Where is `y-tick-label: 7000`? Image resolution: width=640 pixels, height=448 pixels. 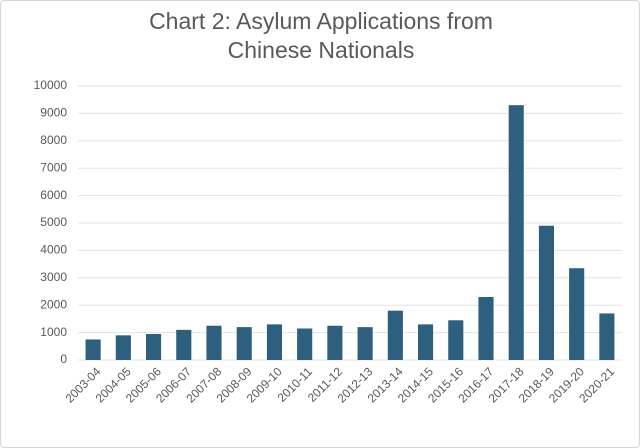 y-tick-label: 7000 is located at coordinates (53, 167).